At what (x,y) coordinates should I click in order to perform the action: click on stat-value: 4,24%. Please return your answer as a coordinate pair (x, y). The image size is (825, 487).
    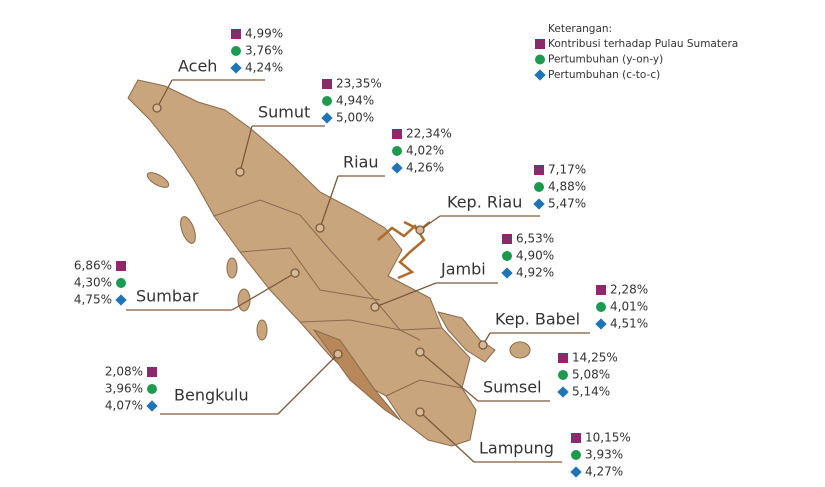
    Looking at the image, I should click on (264, 68).